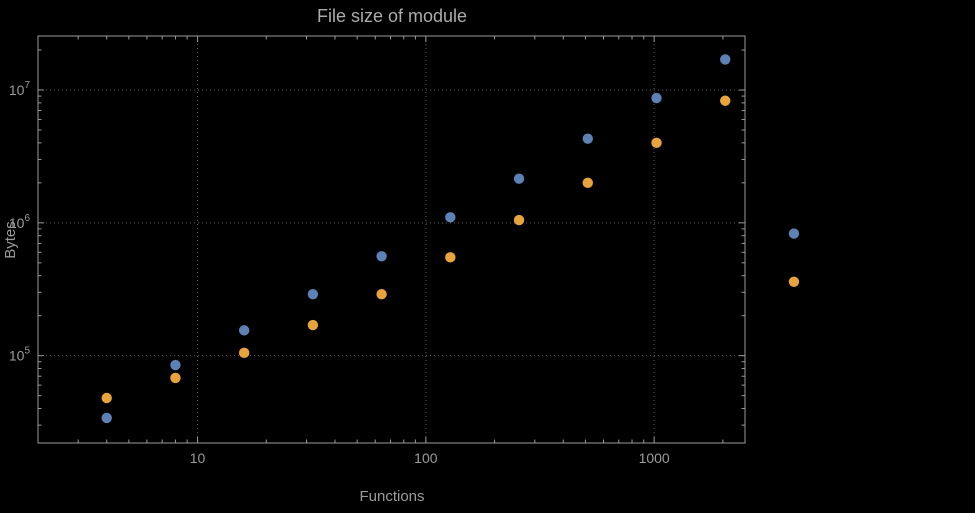 The width and height of the screenshot is (975, 513). Describe the element at coordinates (10, 240) in the screenshot. I see `y-axis-label: Bytes` at that location.